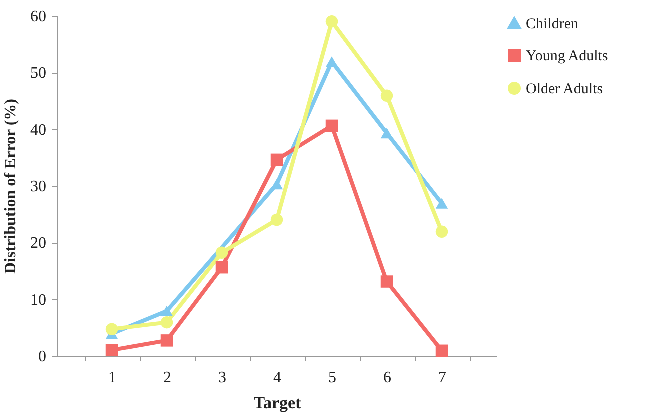  Describe the element at coordinates (38, 17) in the screenshot. I see `y-tick-label: 60` at that location.